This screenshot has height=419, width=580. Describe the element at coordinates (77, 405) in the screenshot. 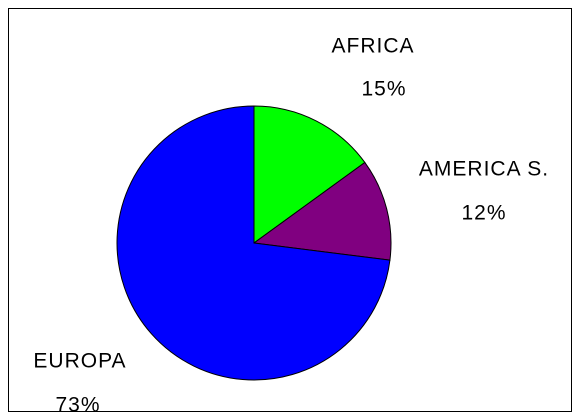

I see `slice-value-label: 73%` at that location.